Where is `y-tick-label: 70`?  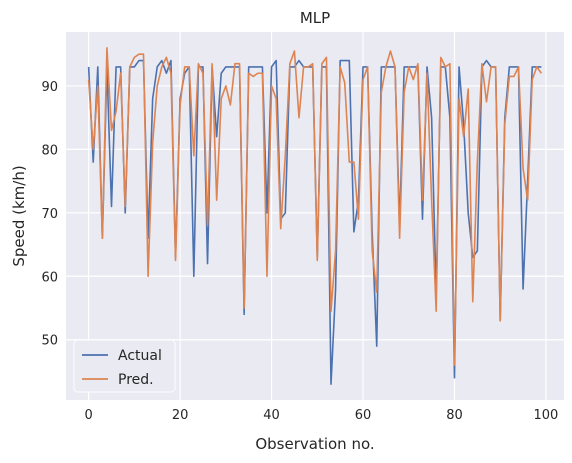
y-tick-label: 70 is located at coordinates (49, 214).